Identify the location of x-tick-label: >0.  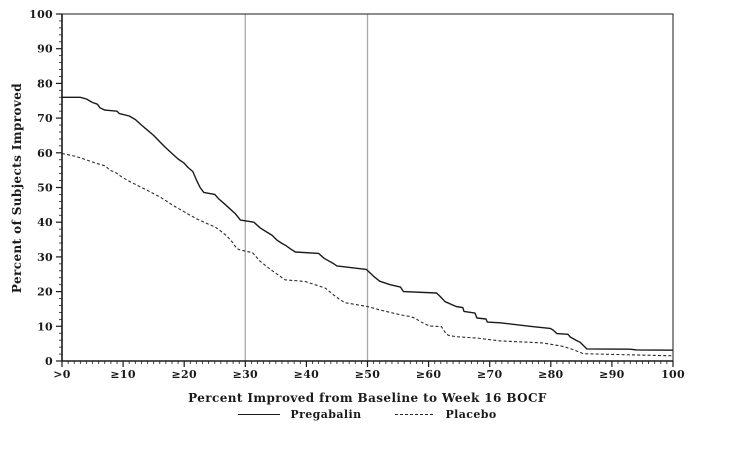
(62, 374).